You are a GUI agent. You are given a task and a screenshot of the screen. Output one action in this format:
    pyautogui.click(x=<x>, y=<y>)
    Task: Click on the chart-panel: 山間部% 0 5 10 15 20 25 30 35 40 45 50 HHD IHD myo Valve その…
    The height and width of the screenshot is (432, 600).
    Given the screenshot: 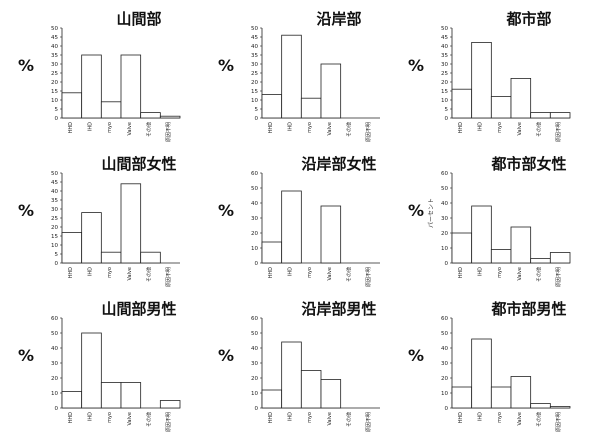 What is the action you would take?
    pyautogui.click(x=98, y=71)
    